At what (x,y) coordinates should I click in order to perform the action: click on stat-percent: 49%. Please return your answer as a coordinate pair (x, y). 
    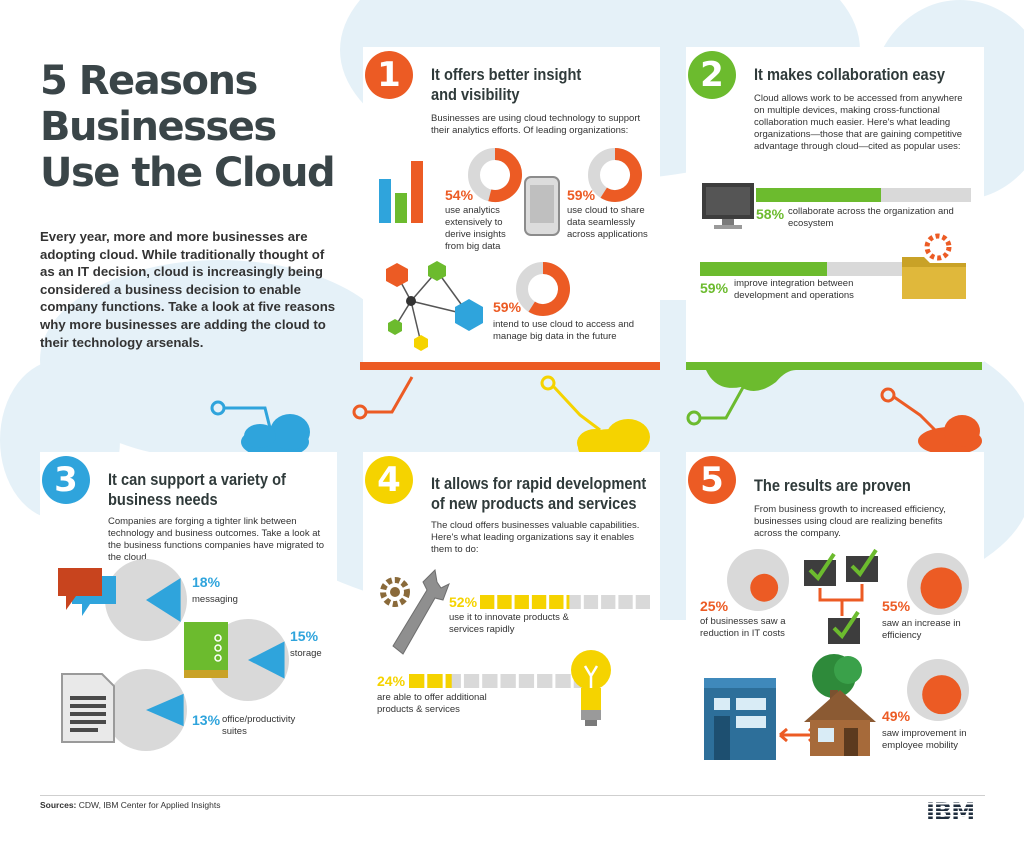
    Looking at the image, I should click on (896, 716).